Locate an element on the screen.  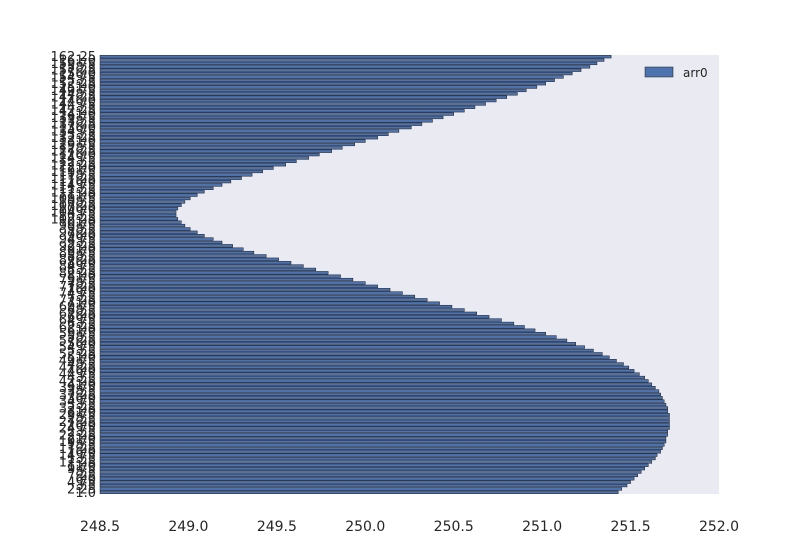
y-tick-label: 122.25 is located at coordinates (74, 165).